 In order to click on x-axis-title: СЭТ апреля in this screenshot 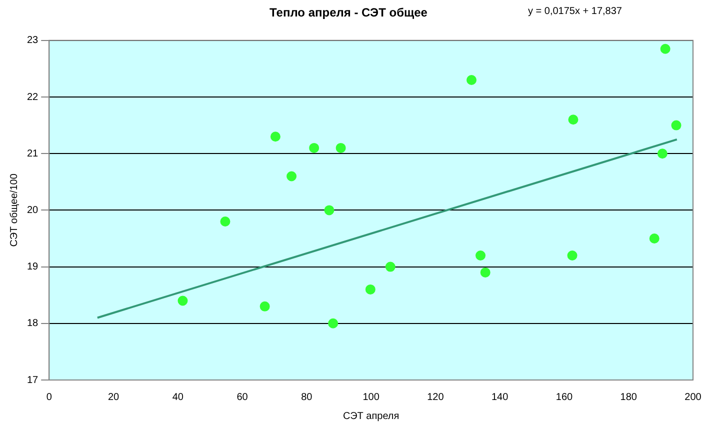, I will do `click(371, 416)`.